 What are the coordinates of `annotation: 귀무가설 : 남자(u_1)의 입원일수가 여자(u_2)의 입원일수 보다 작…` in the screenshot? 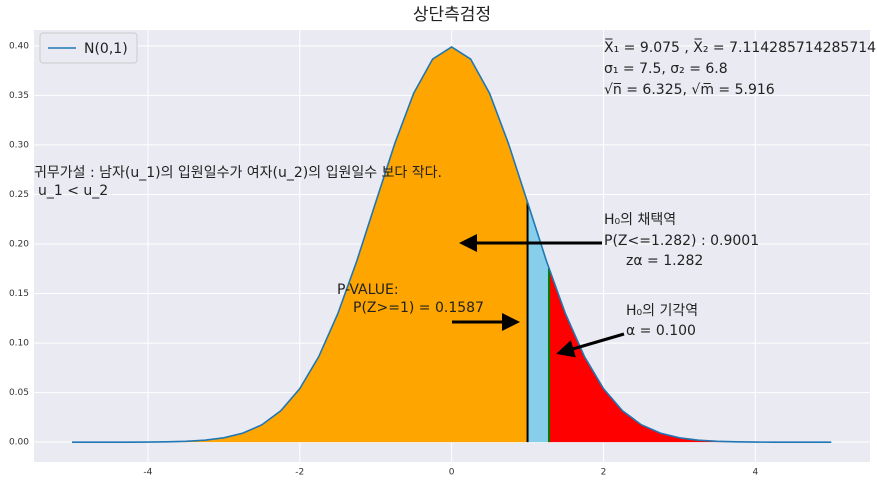 It's located at (238, 173).